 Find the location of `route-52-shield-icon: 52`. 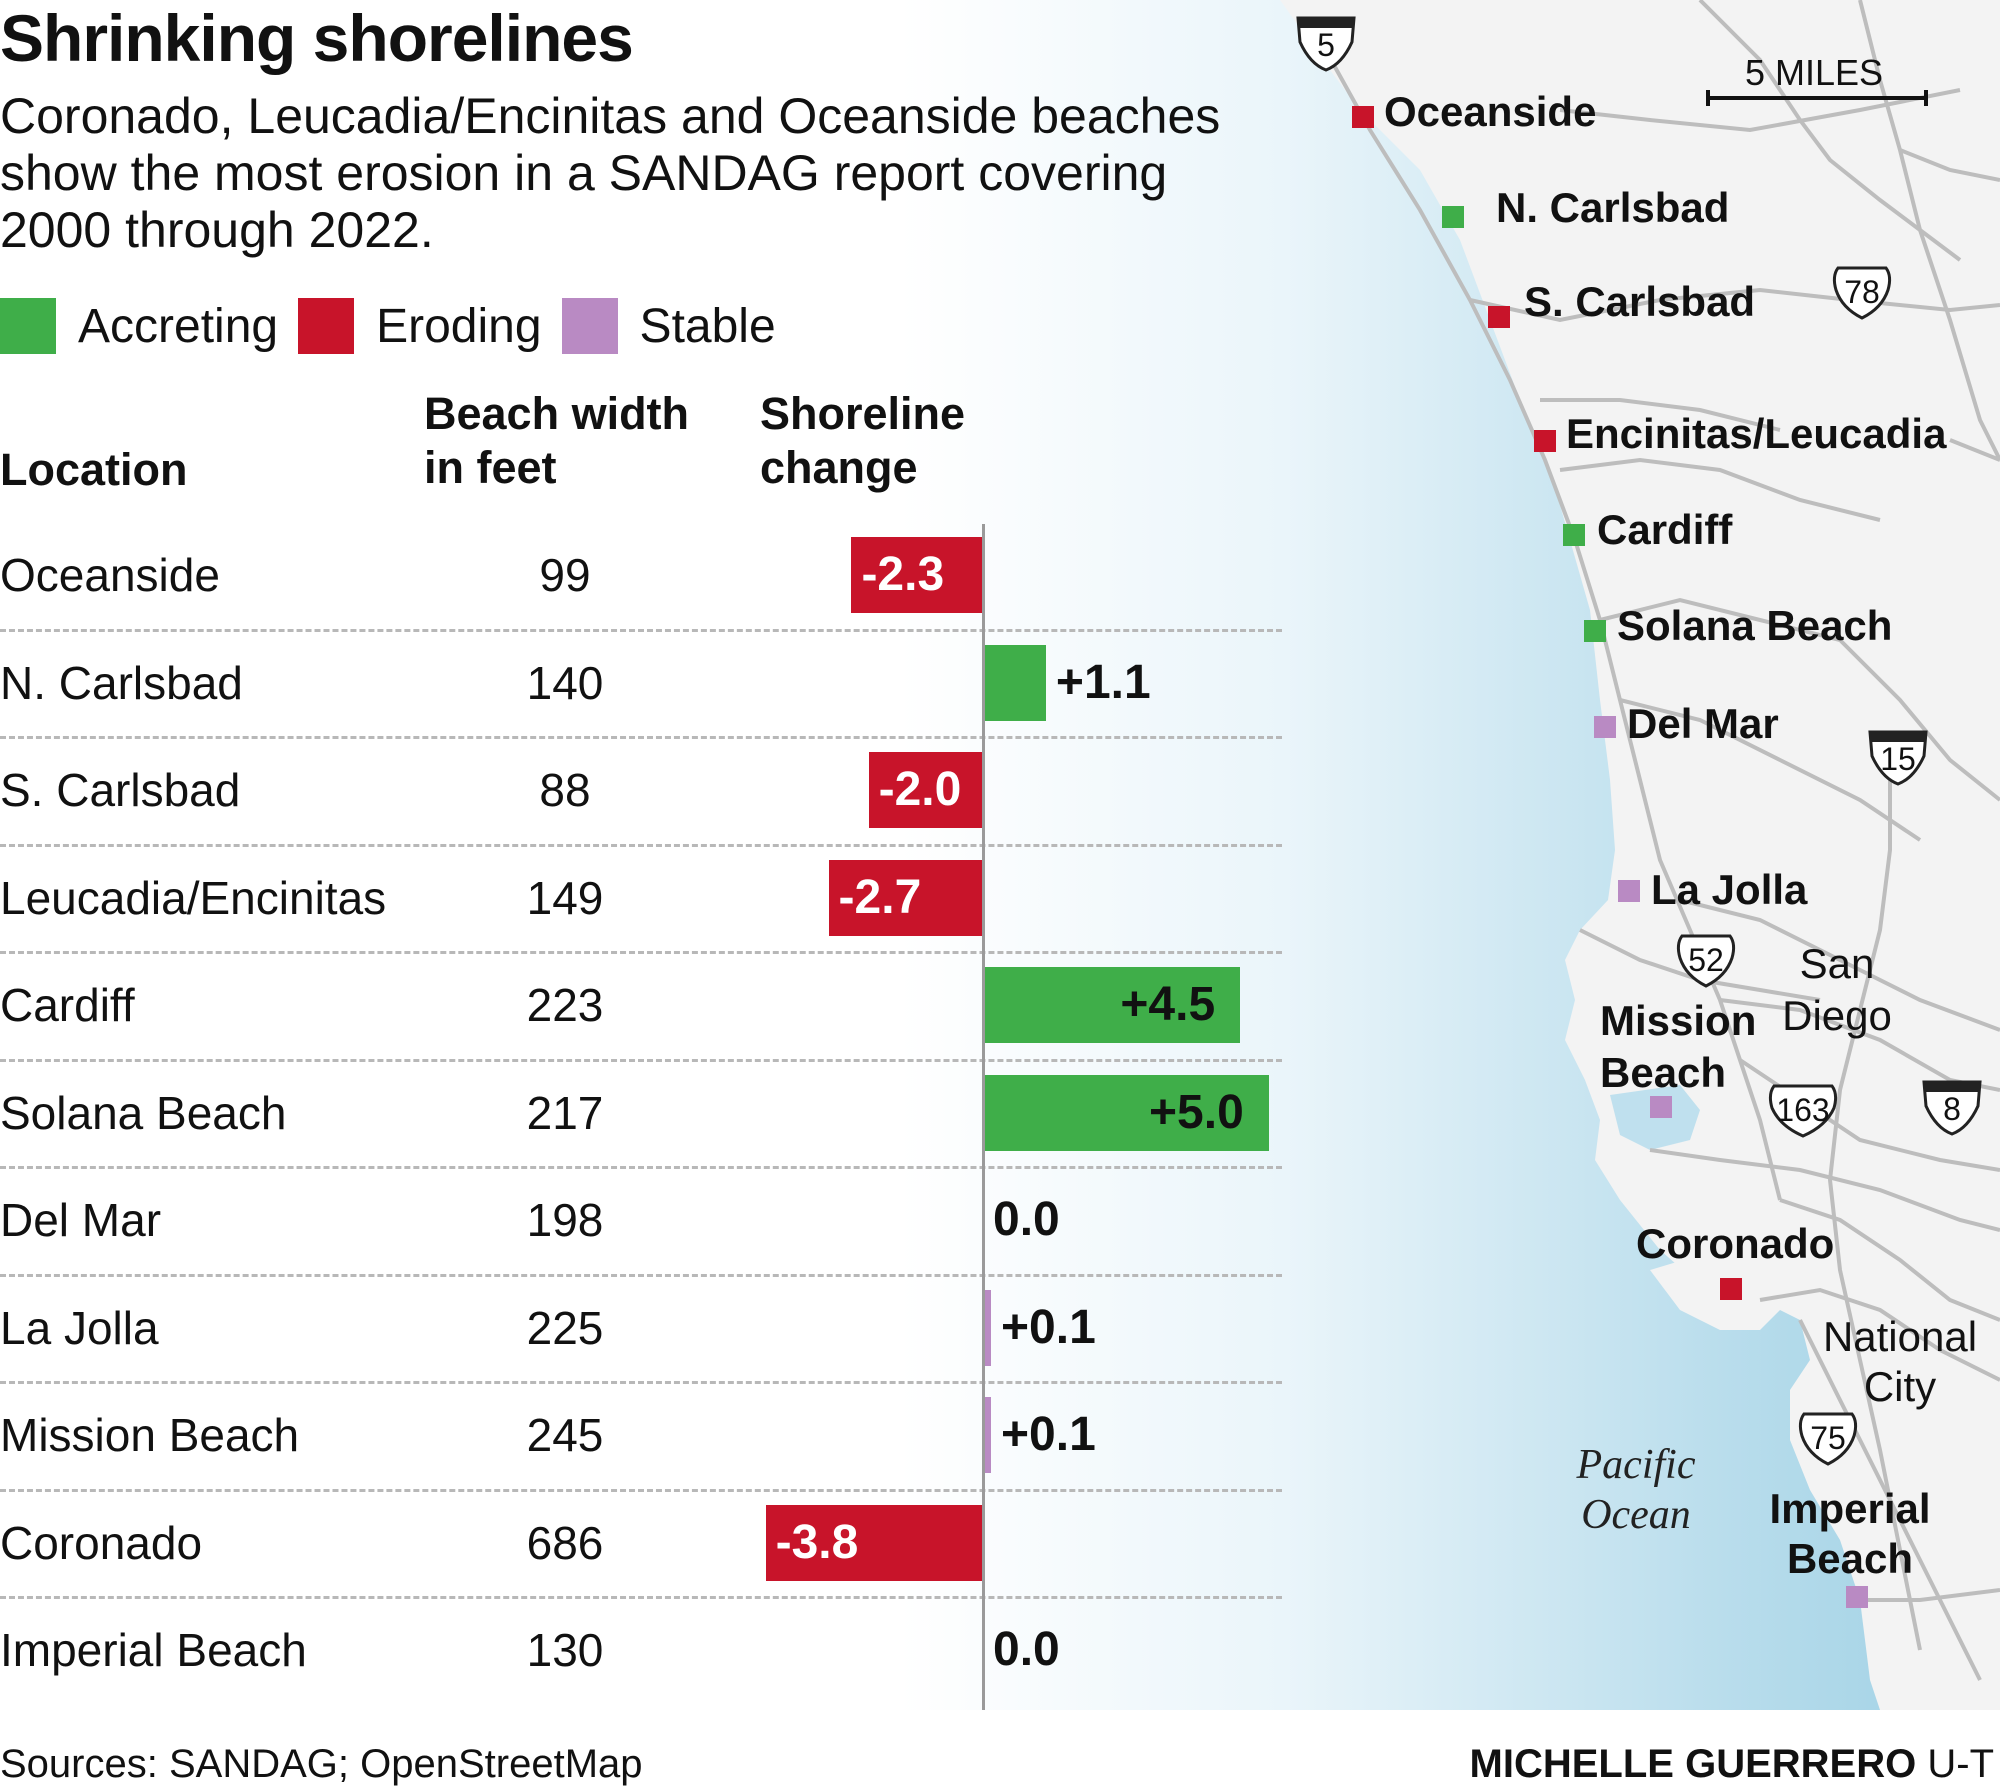

route-52-shield-icon: 52 is located at coordinates (1706, 960).